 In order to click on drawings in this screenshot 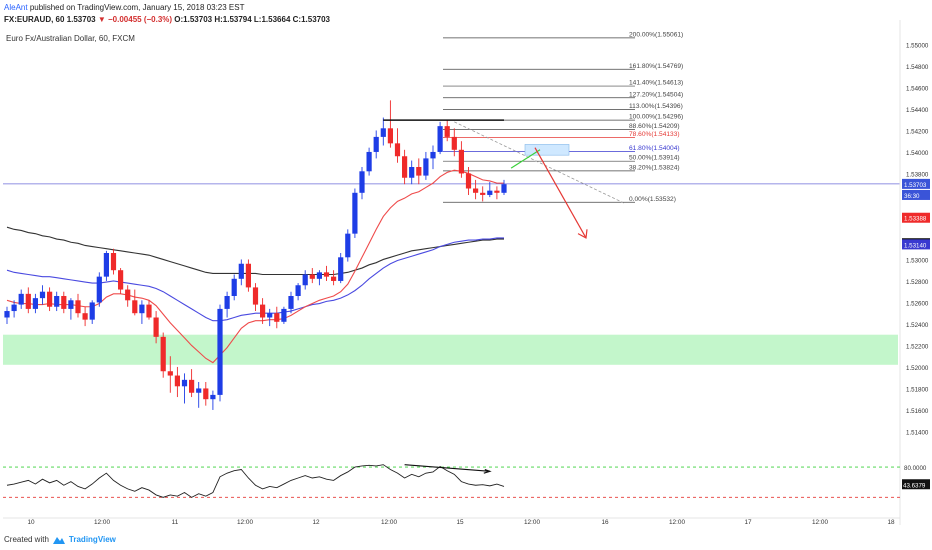, I will do `click(504, 179)`.